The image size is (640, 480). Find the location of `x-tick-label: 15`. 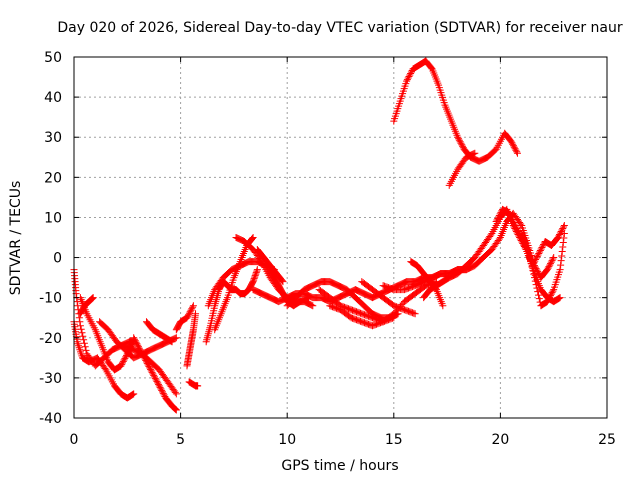

x-tick-label: 15 is located at coordinates (394, 440).